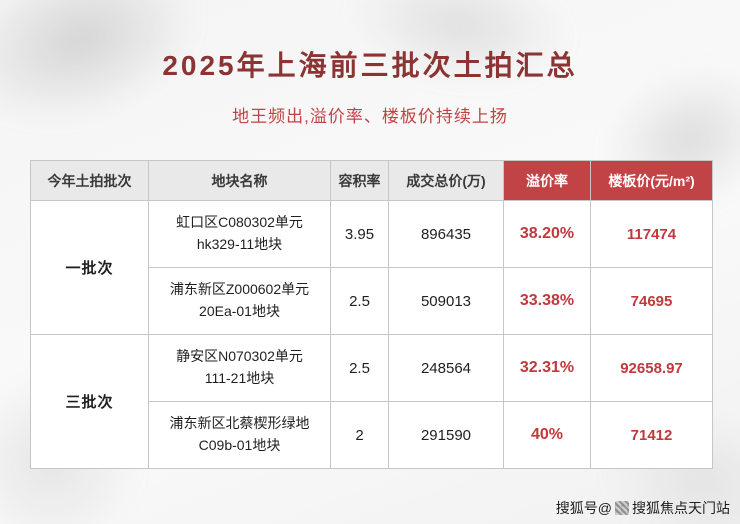 The image size is (740, 524). What do you see at coordinates (651, 435) in the screenshot?
I see `floor-price-cell: 71412` at bounding box center [651, 435].